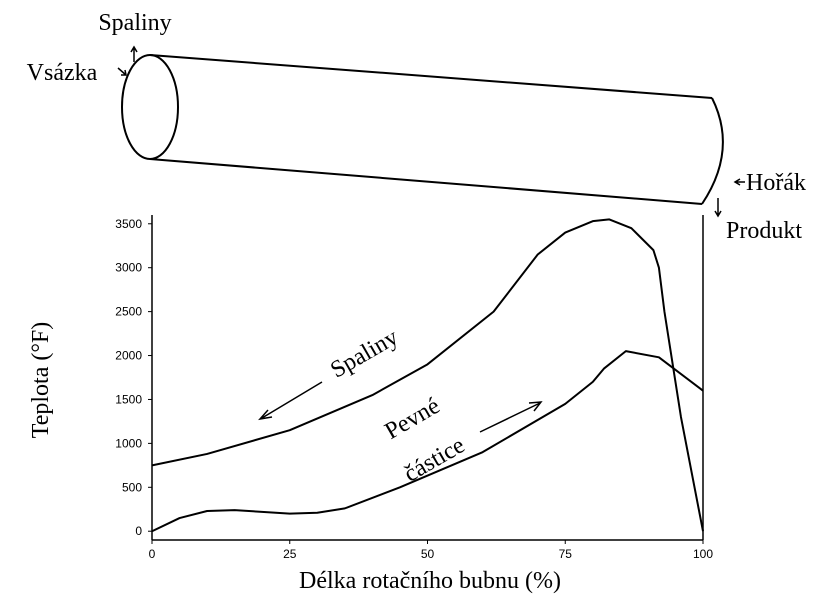 This screenshot has width=831, height=602. I want to click on y-tick-label: 3000, so click(128, 268).